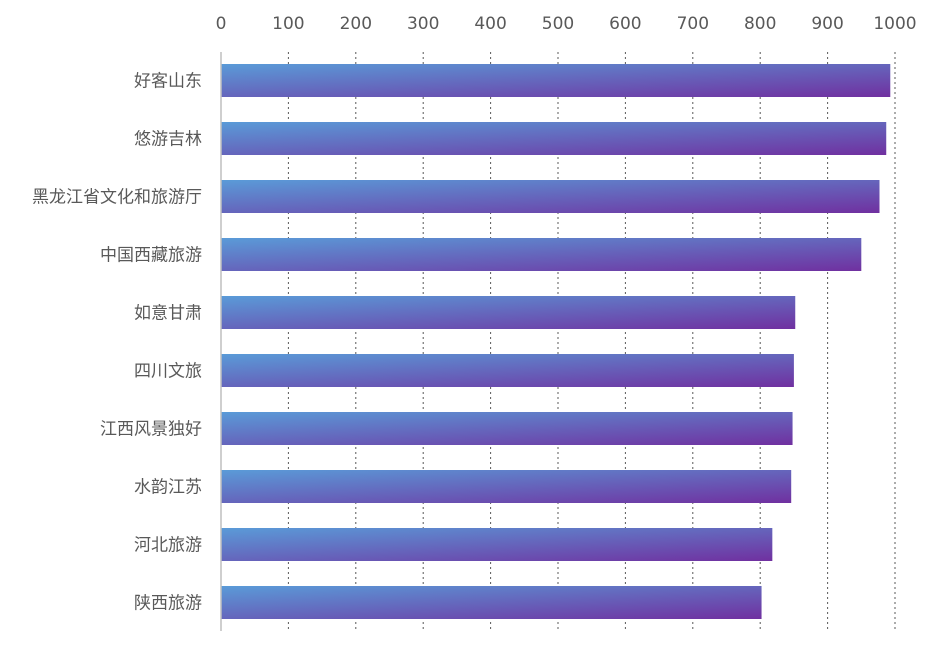  Describe the element at coordinates (151, 430) in the screenshot. I see `category-label: 江西风景独好` at that location.